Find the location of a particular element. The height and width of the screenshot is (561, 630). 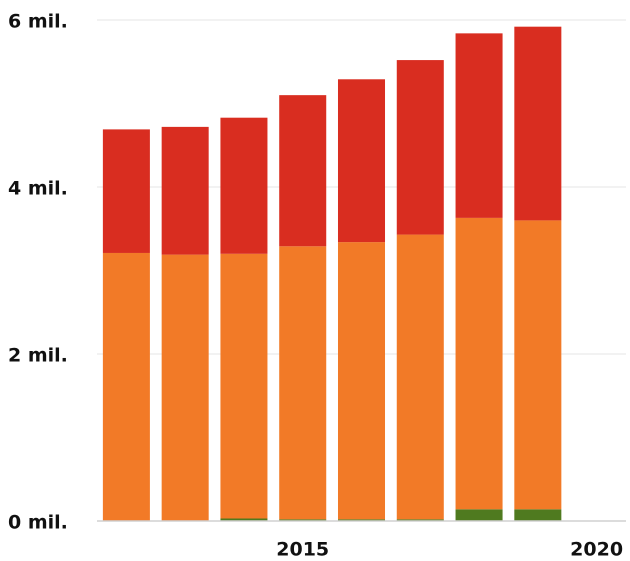

x-tick-label: 2020 is located at coordinates (596, 550).